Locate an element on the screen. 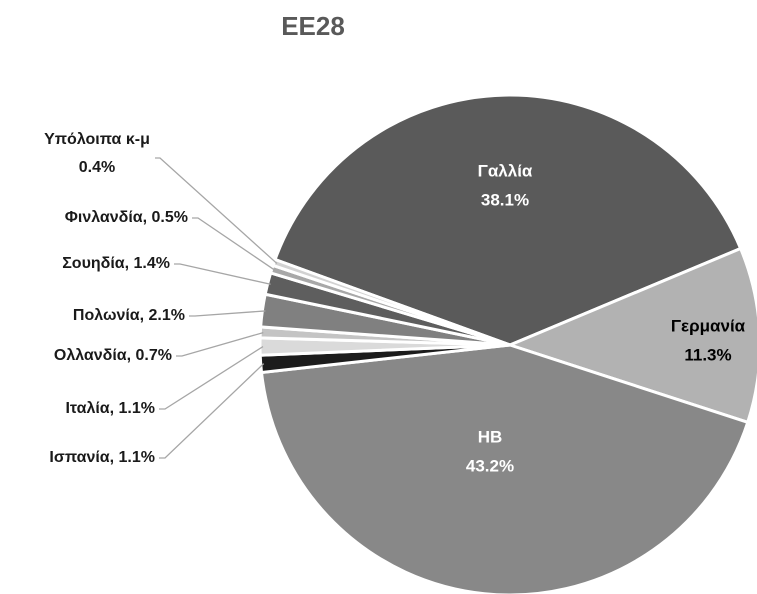  slice-value: 0.4% is located at coordinates (97, 167).